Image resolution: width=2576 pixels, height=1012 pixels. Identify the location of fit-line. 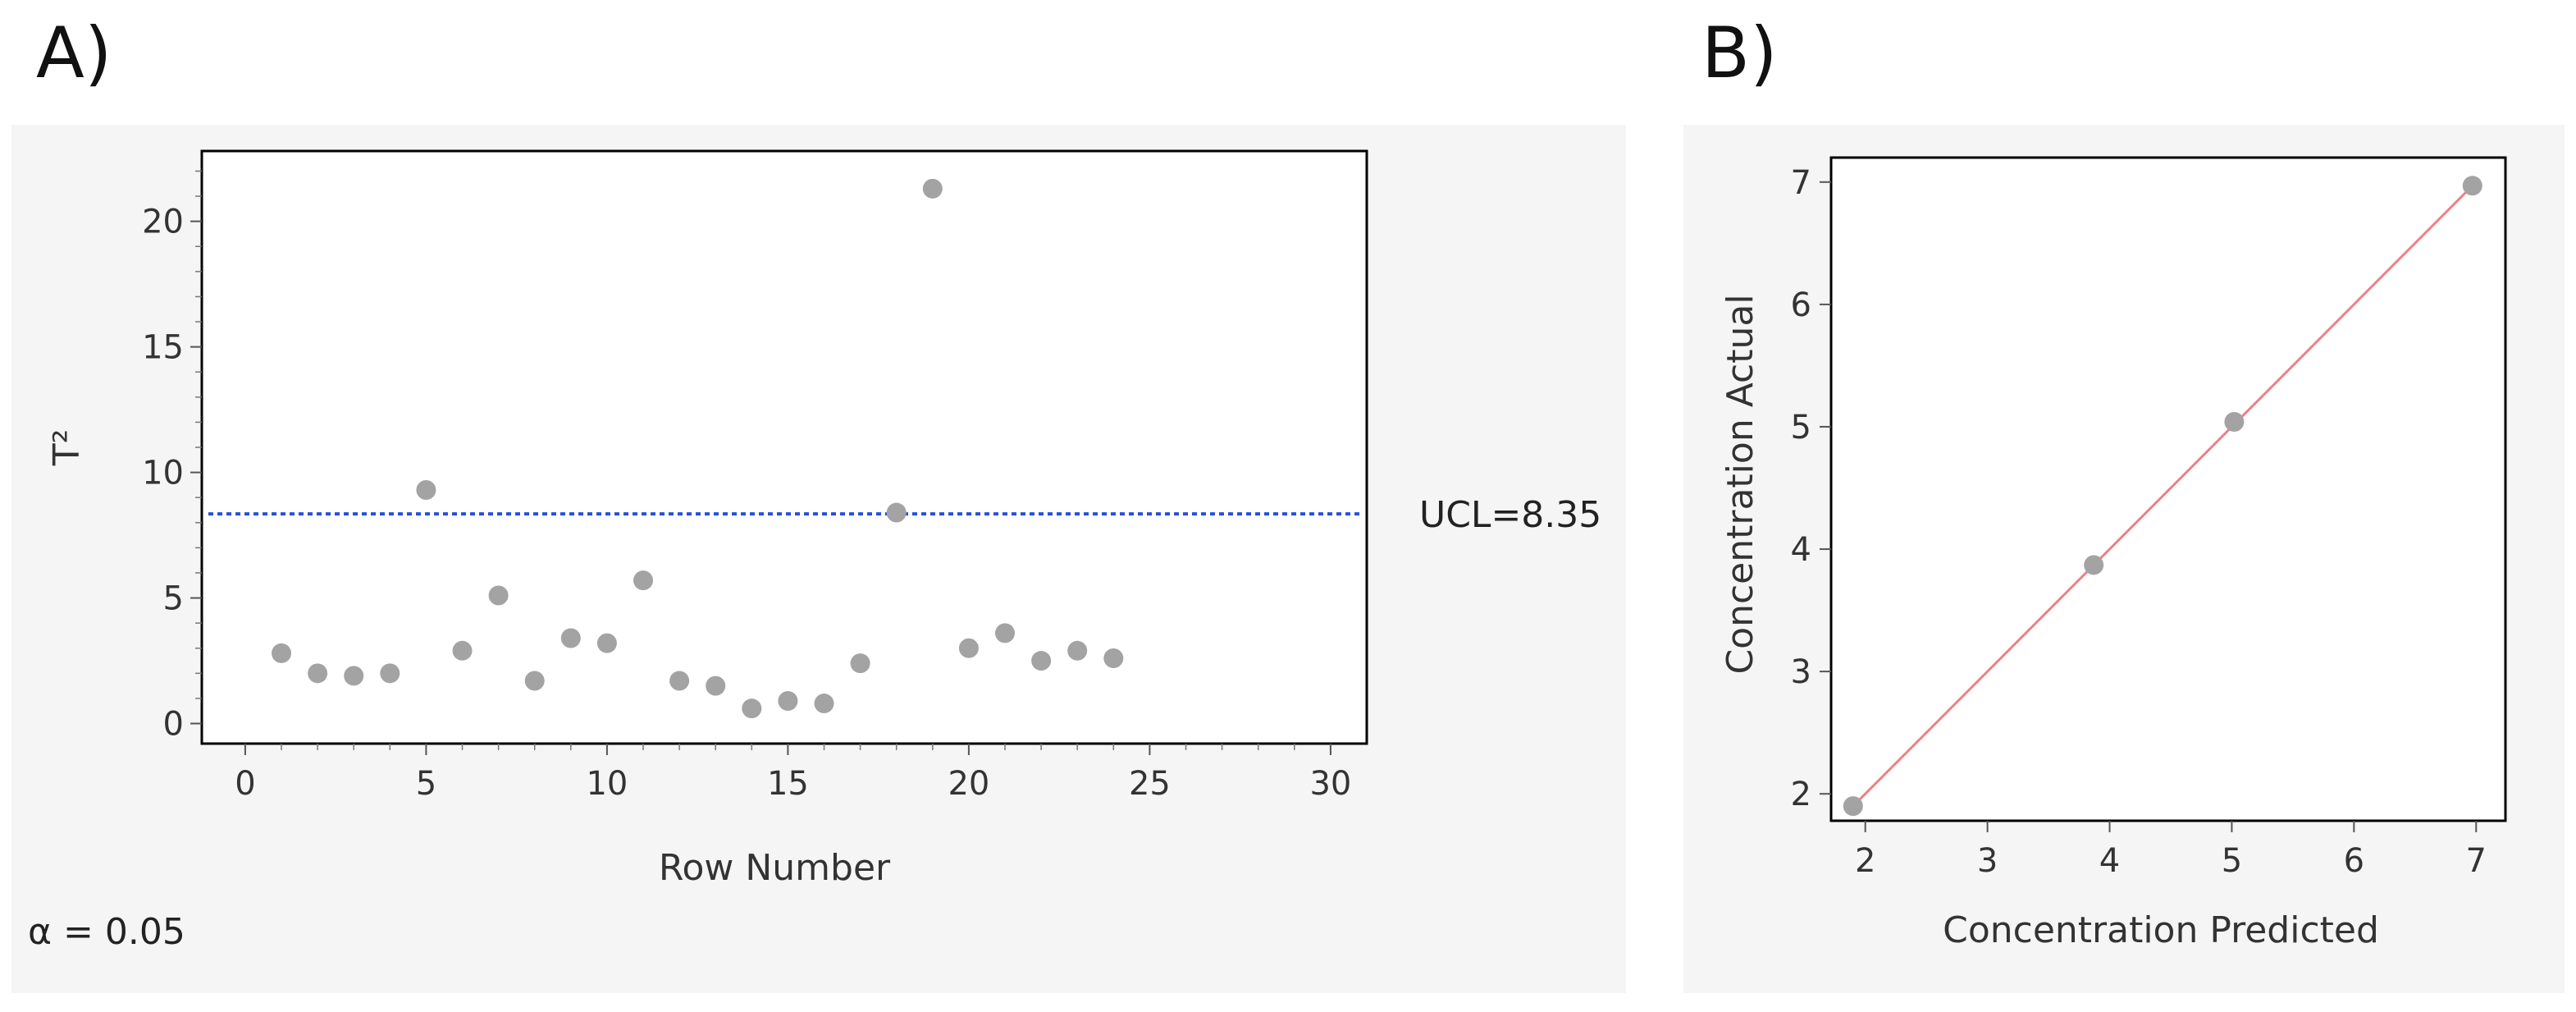
(2163, 496).